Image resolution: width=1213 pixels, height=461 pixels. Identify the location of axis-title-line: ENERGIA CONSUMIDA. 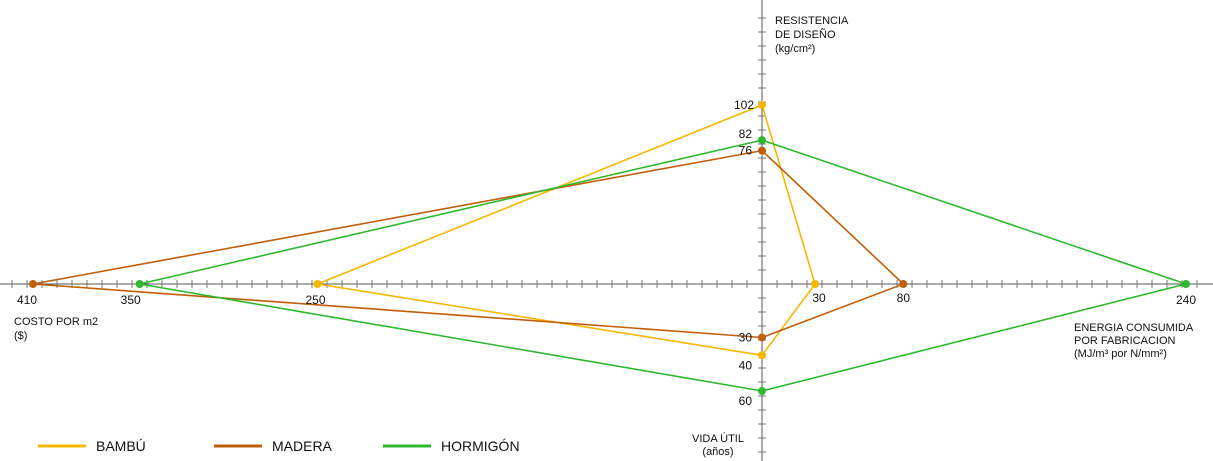
(1134, 328).